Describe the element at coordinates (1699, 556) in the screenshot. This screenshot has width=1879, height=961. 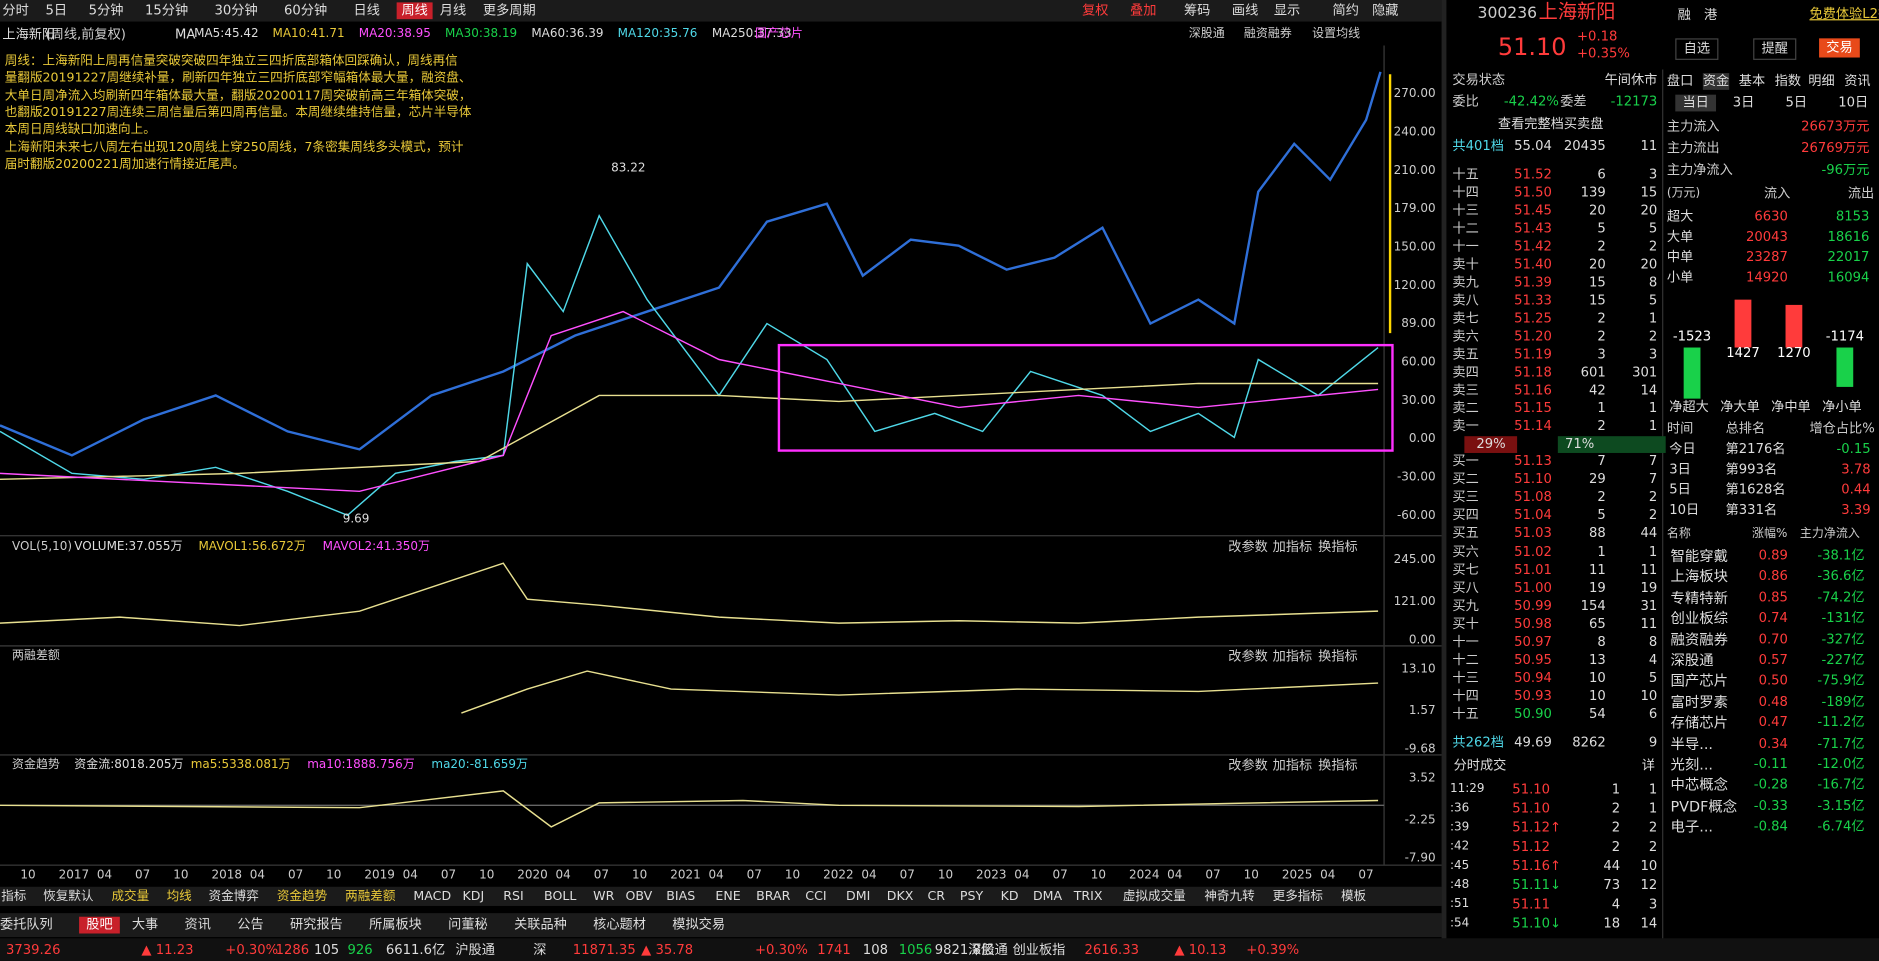
I see `sector: 智能穿戴` at that location.